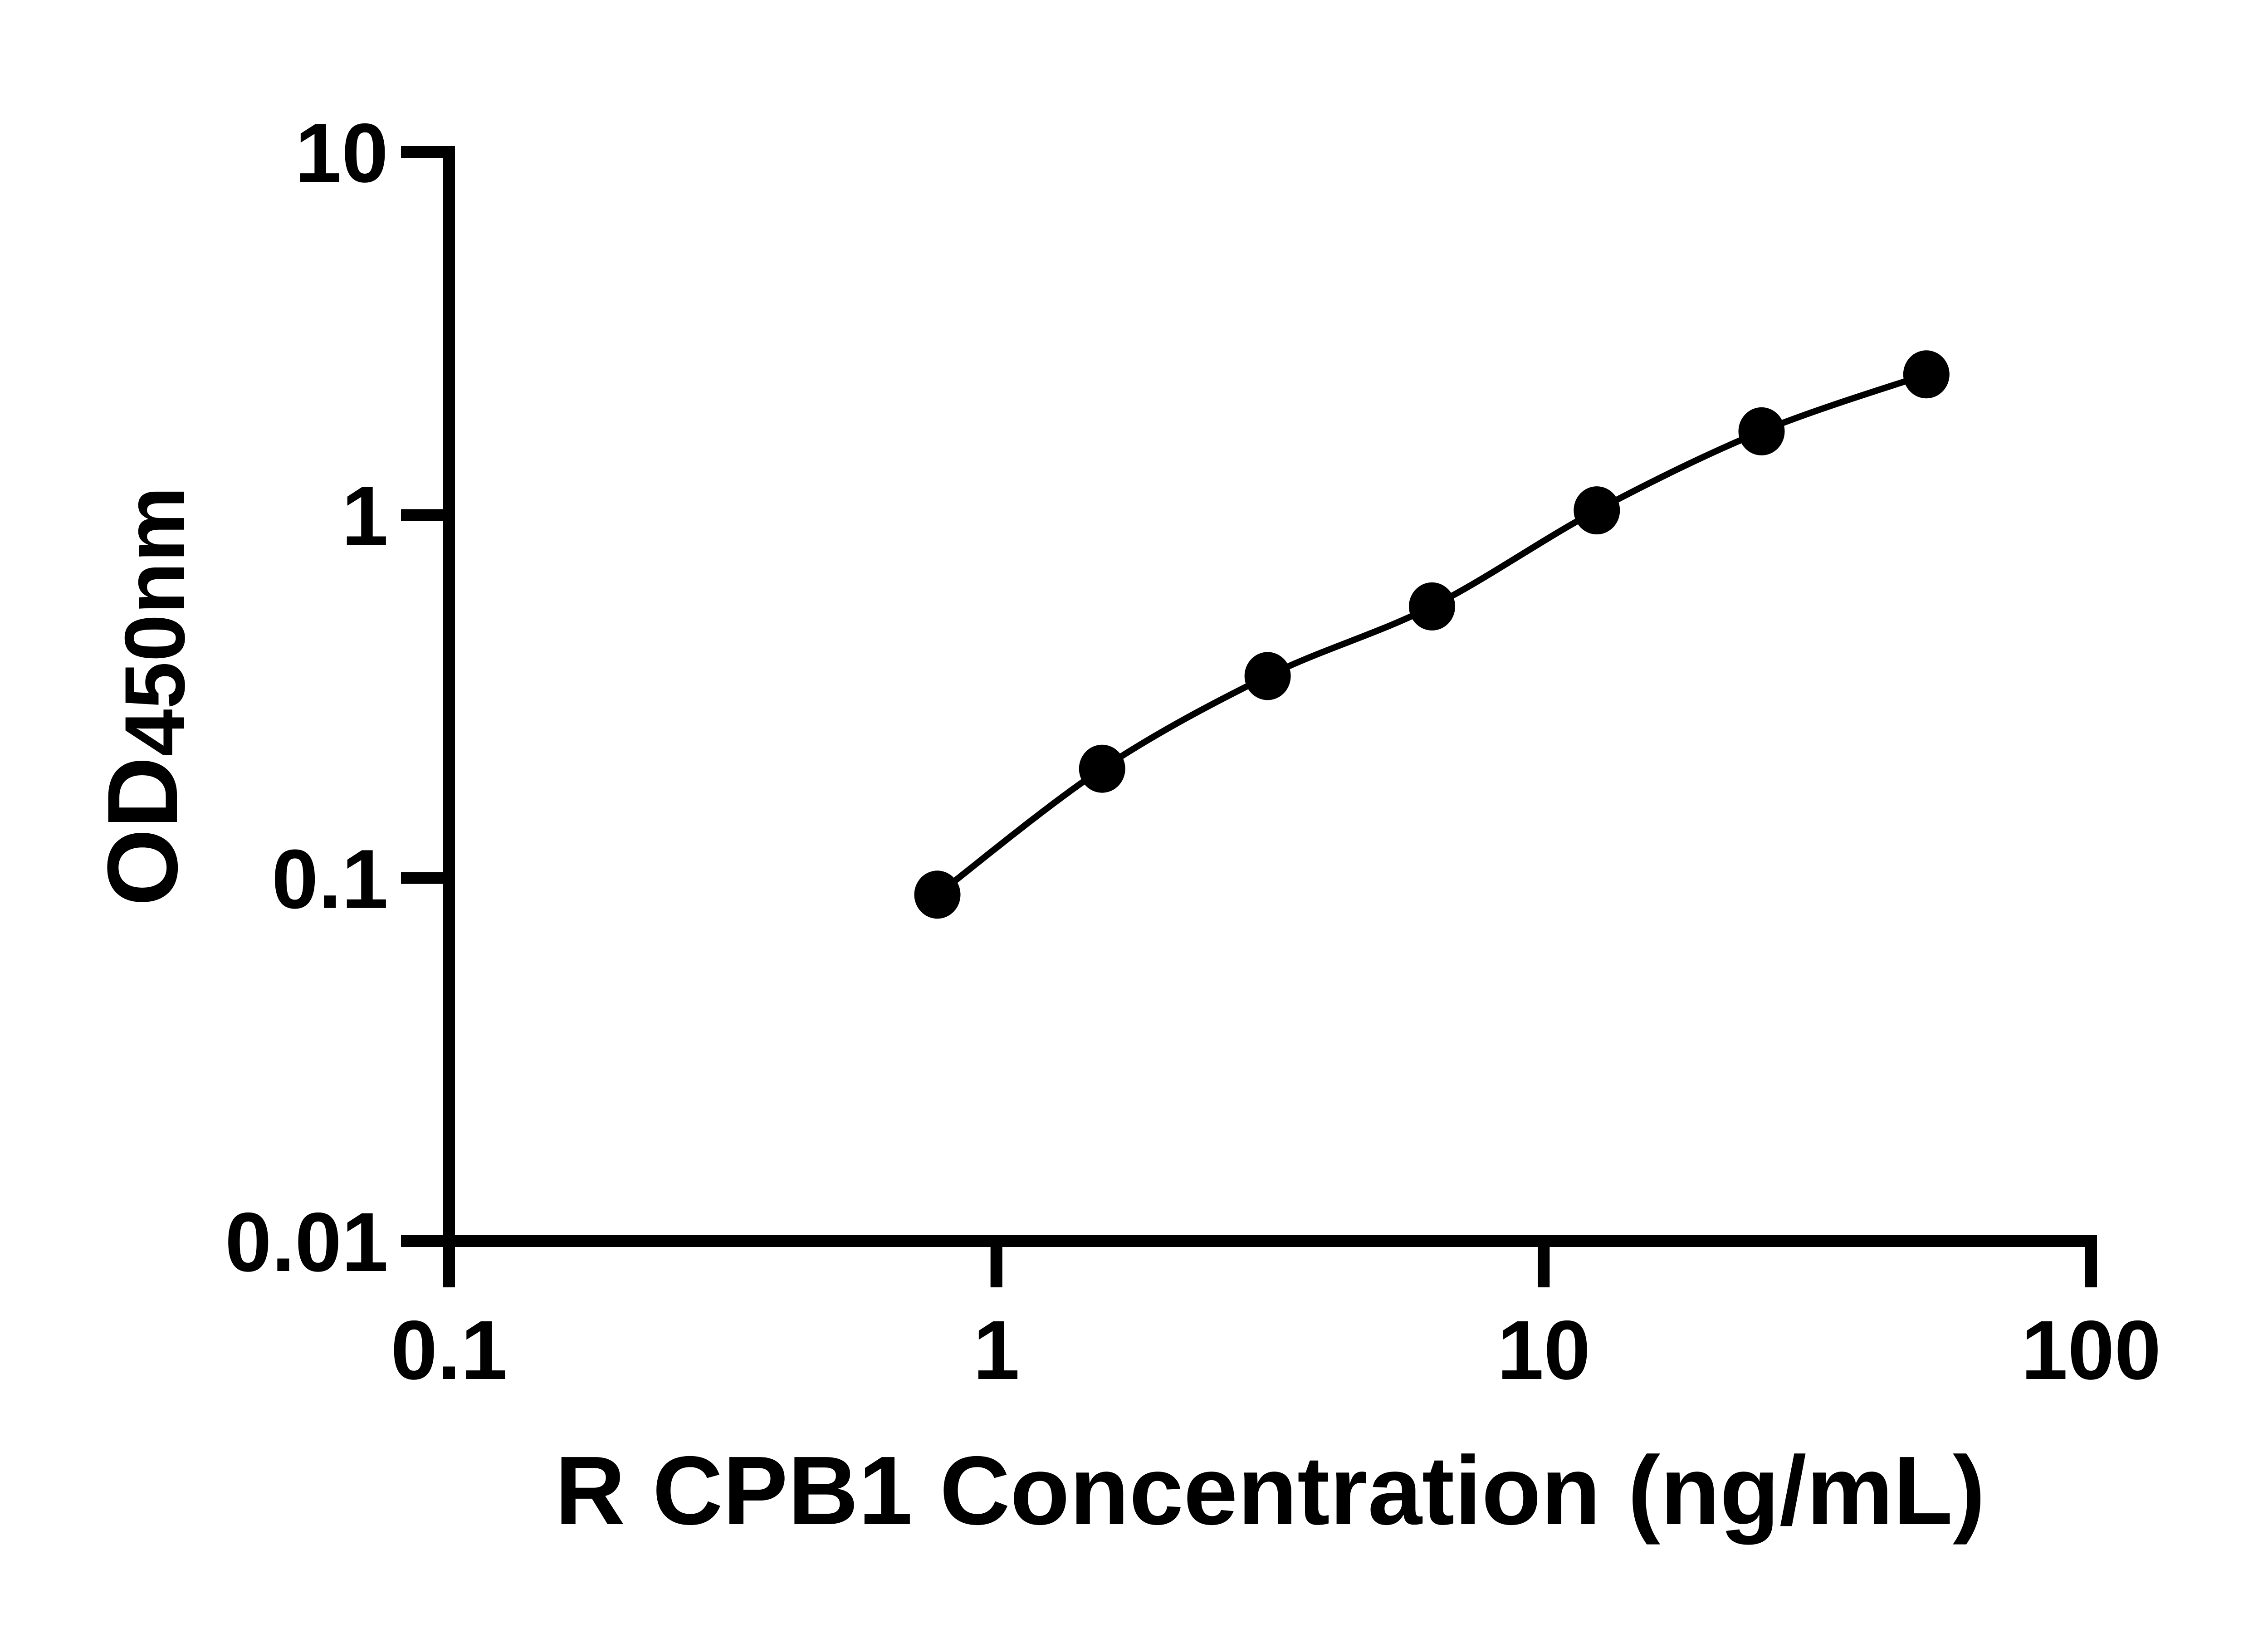  I want to click on y-tick-label: 0.01, so click(306, 1242).